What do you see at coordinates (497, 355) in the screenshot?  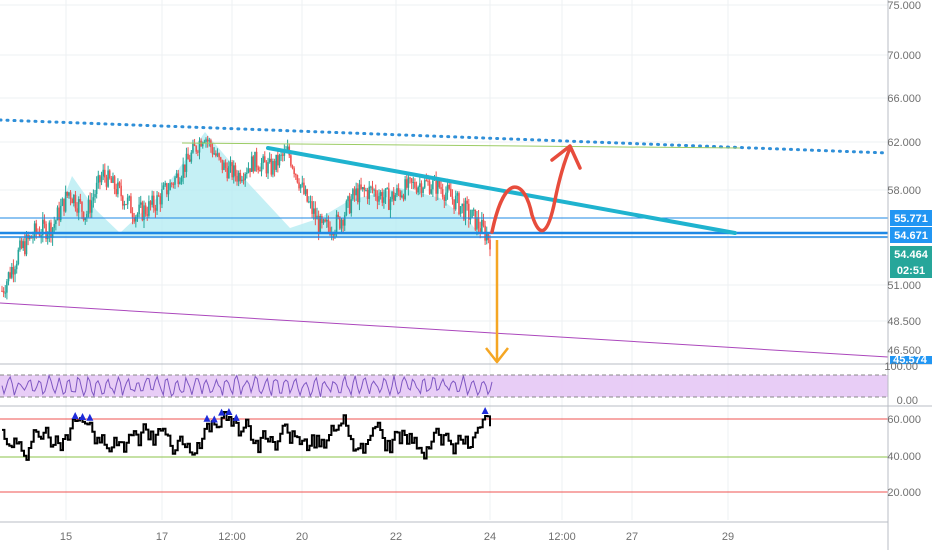 I see `bearish-arrowhead` at bounding box center [497, 355].